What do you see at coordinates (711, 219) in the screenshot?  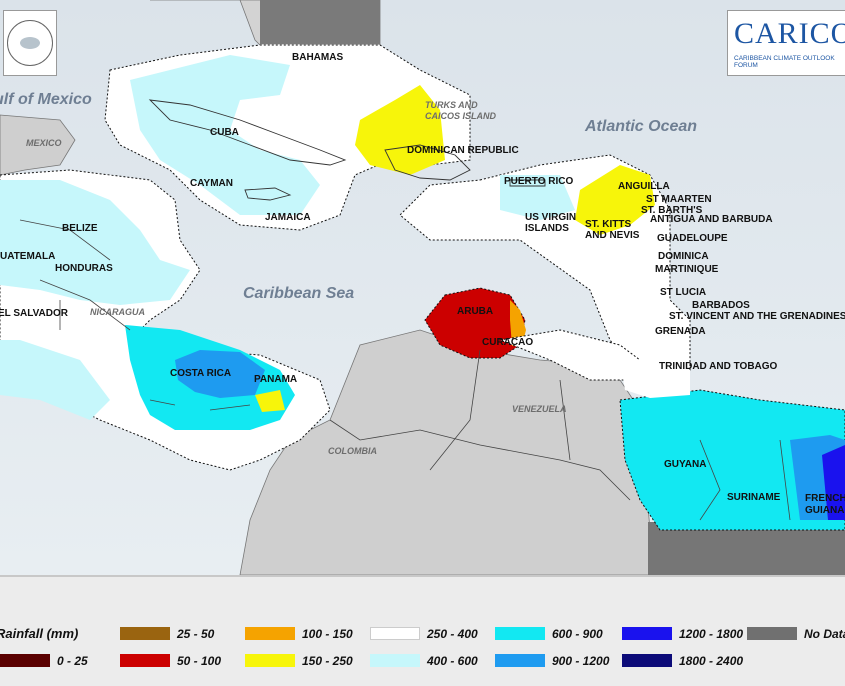 I see `label-antigua: ANTIGUA AND BARBUDA` at bounding box center [711, 219].